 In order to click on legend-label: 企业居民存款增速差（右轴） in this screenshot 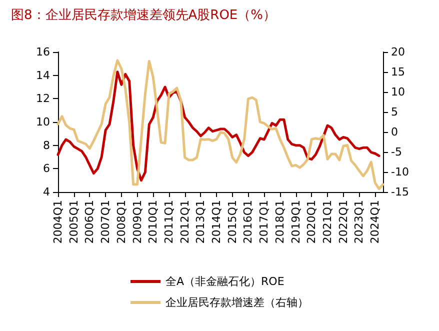, I will do `click(237, 302)`.